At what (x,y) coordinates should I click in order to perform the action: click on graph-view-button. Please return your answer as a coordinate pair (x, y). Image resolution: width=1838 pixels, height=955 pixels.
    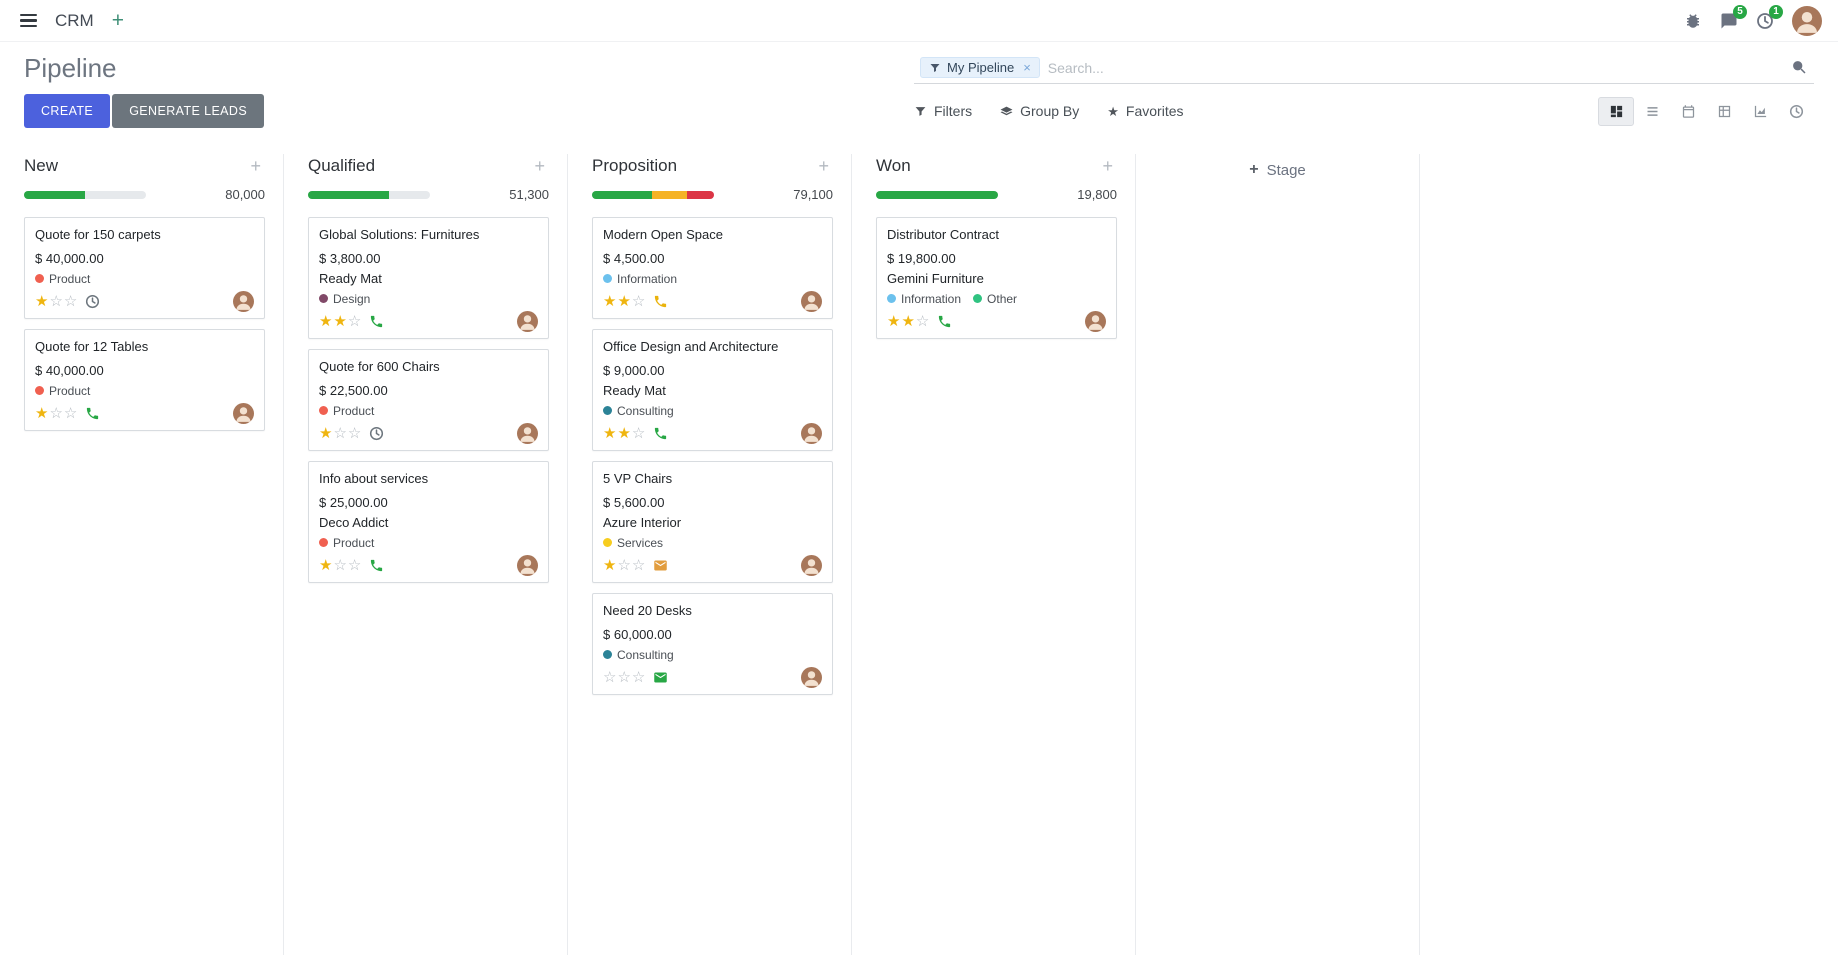
    Looking at the image, I should click on (1760, 111).